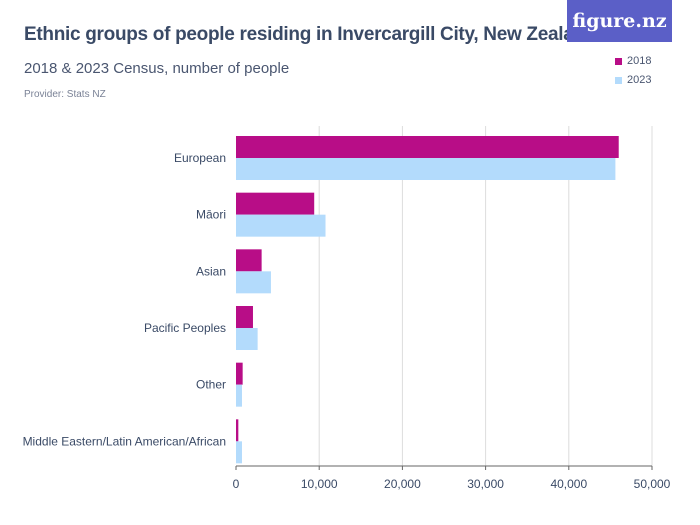 This screenshot has width=700, height=525. What do you see at coordinates (157, 68) in the screenshot?
I see `chart-subtitle: 2018 & 2023 Census, number of people` at bounding box center [157, 68].